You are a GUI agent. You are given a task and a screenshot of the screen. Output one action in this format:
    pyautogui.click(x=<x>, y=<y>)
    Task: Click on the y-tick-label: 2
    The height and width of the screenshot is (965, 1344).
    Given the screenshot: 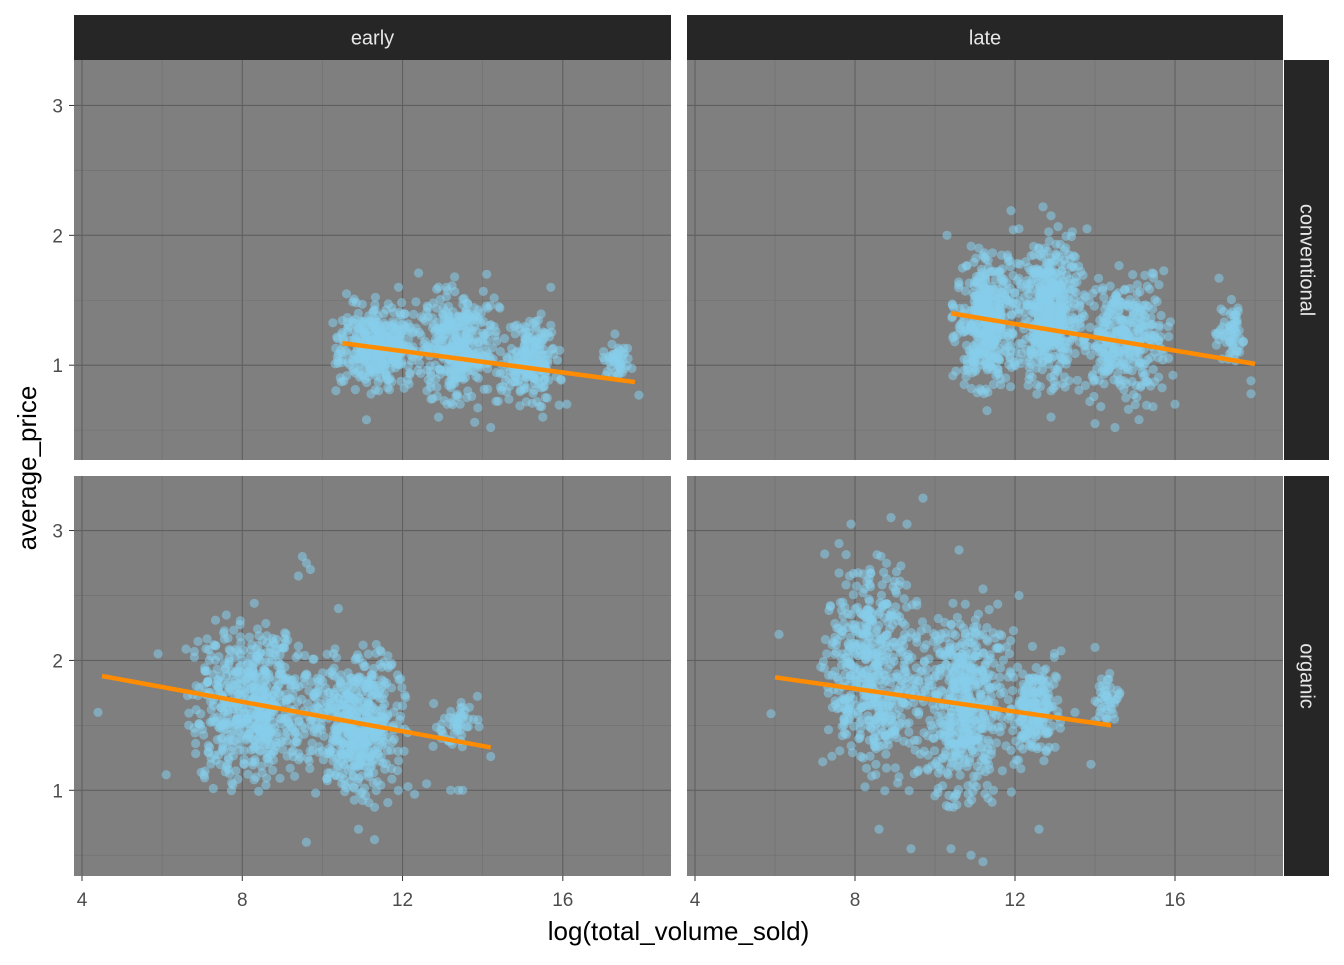 What is the action you would take?
    pyautogui.click(x=57, y=661)
    